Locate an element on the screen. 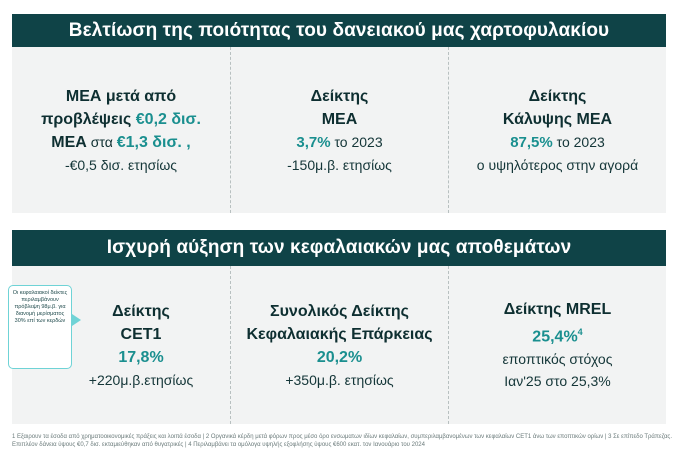  npe-stock-value: €1,3 δισ. , is located at coordinates (153, 142).